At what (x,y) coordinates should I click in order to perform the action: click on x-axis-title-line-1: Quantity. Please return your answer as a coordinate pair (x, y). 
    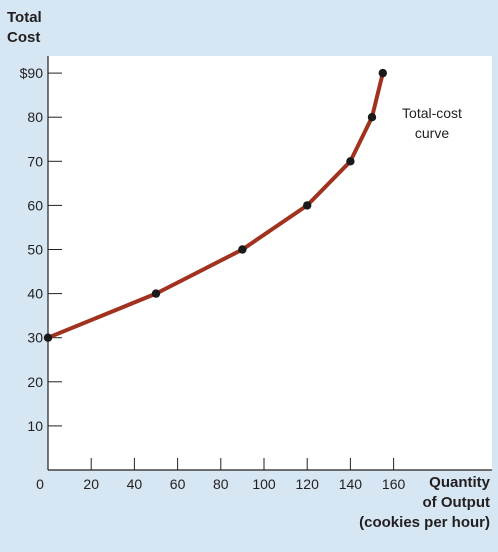
    Looking at the image, I should click on (459, 482).